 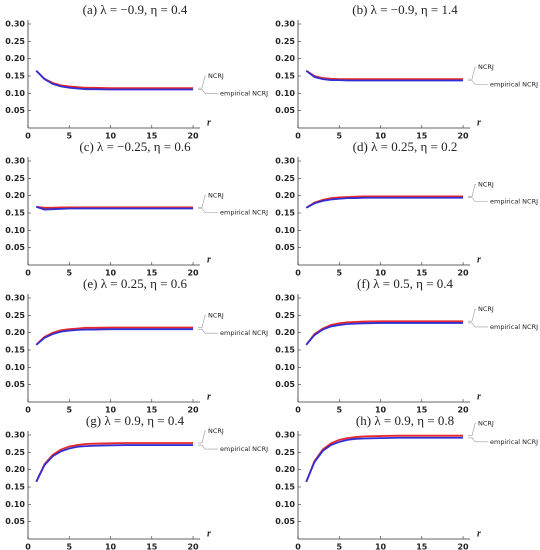 I want to click on chart-title: (c) λ = −0.25, η = 0.6, so click(x=135, y=146).